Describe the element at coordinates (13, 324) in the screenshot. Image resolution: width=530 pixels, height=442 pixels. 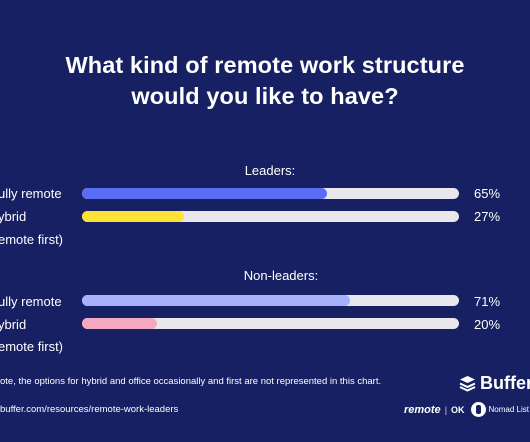
I see `bar-label-nonleaders-hybrid: ybrid` at that location.